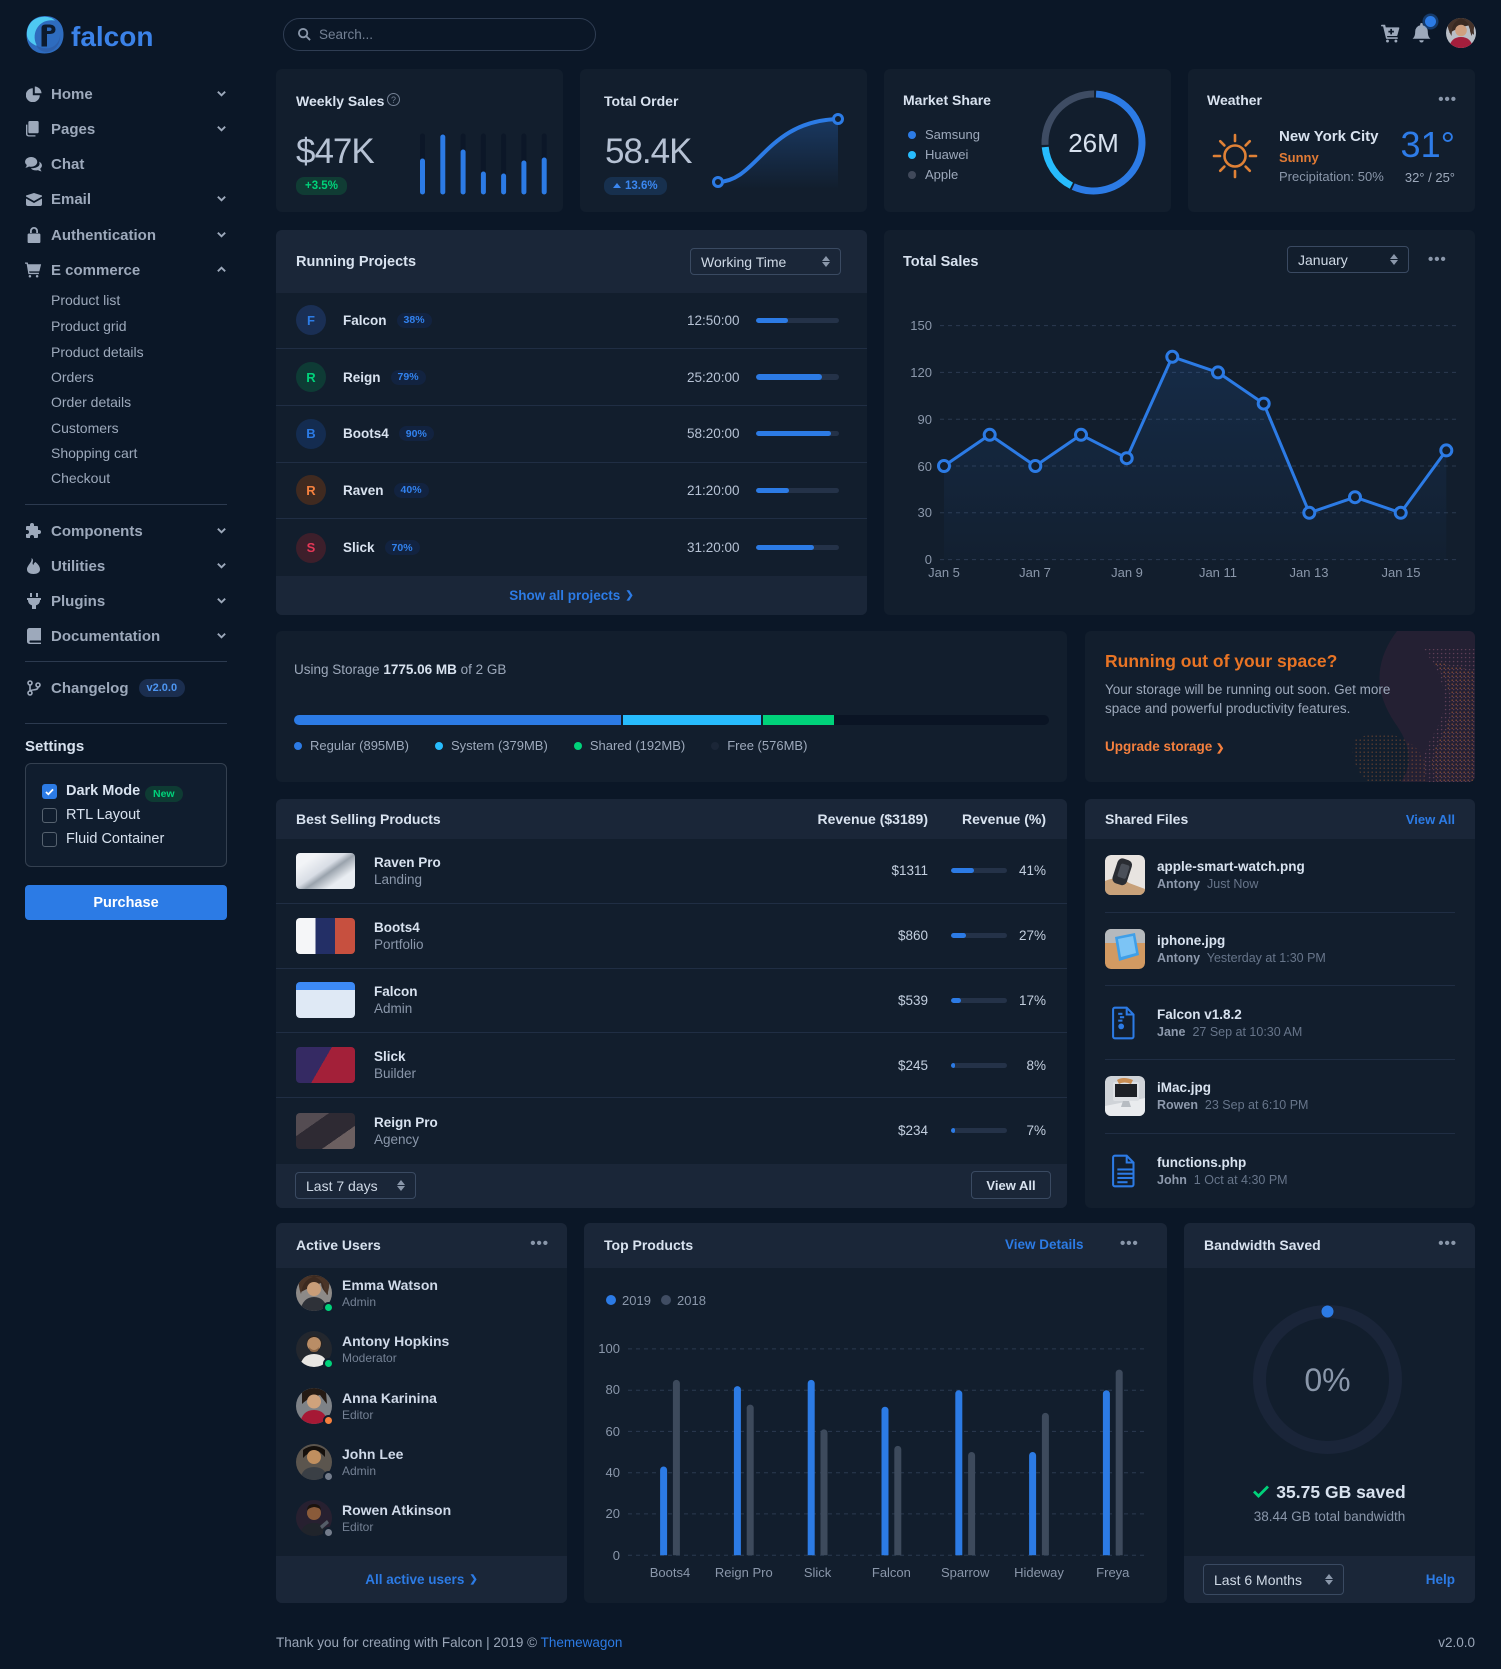 This screenshot has width=1501, height=1669. What do you see at coordinates (1093, 143) in the screenshot?
I see `svg-text: 26M` at bounding box center [1093, 143].